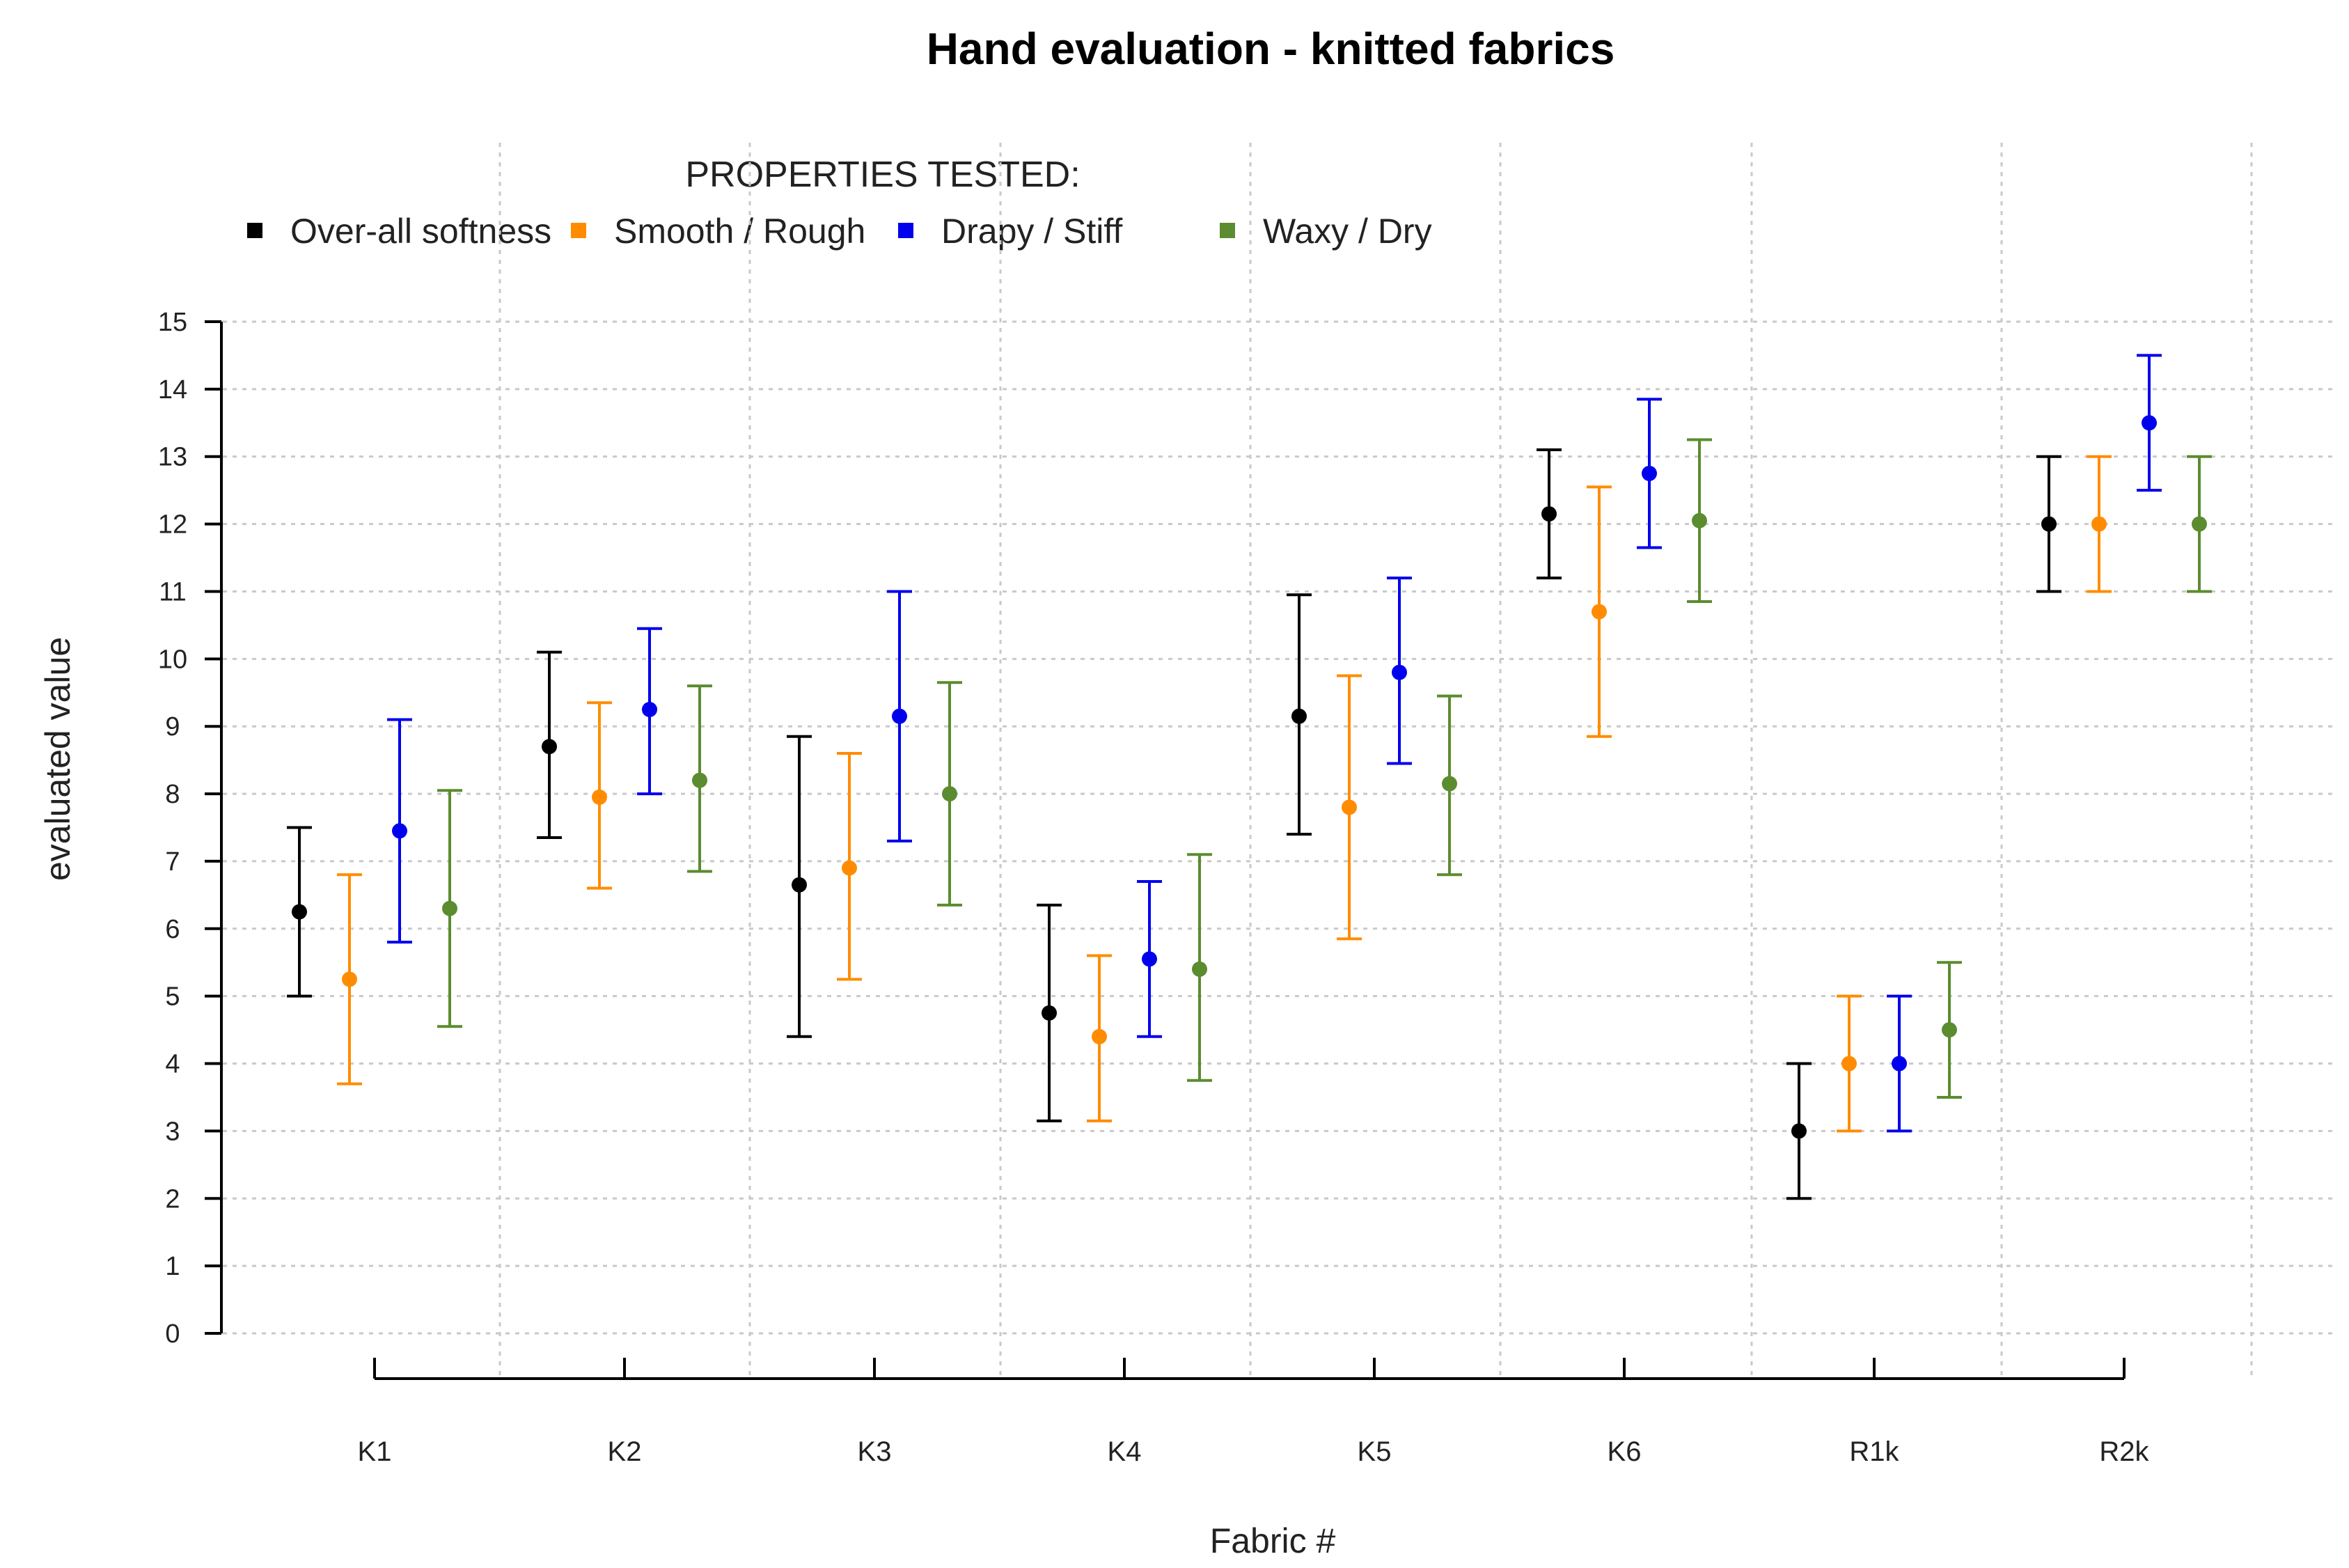 This screenshot has width=2349, height=1568. I want to click on y-tick-label: 2, so click(172, 1199).